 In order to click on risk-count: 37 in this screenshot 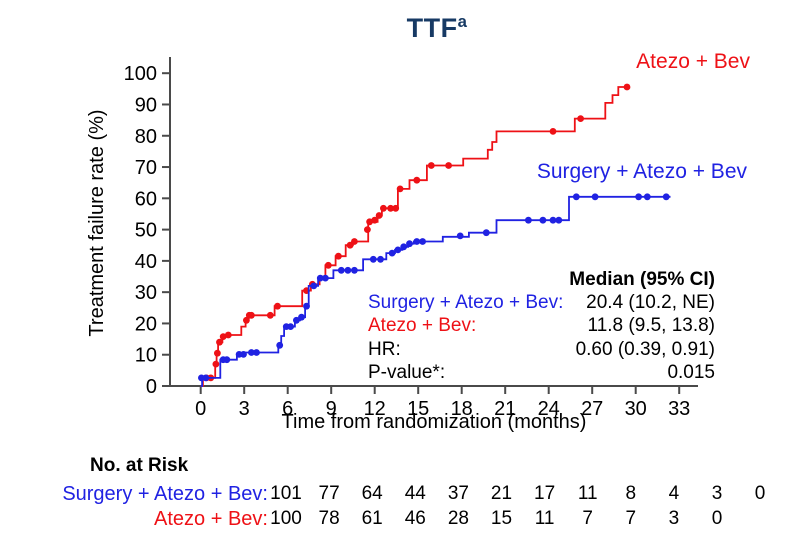, I will do `click(458, 493)`.